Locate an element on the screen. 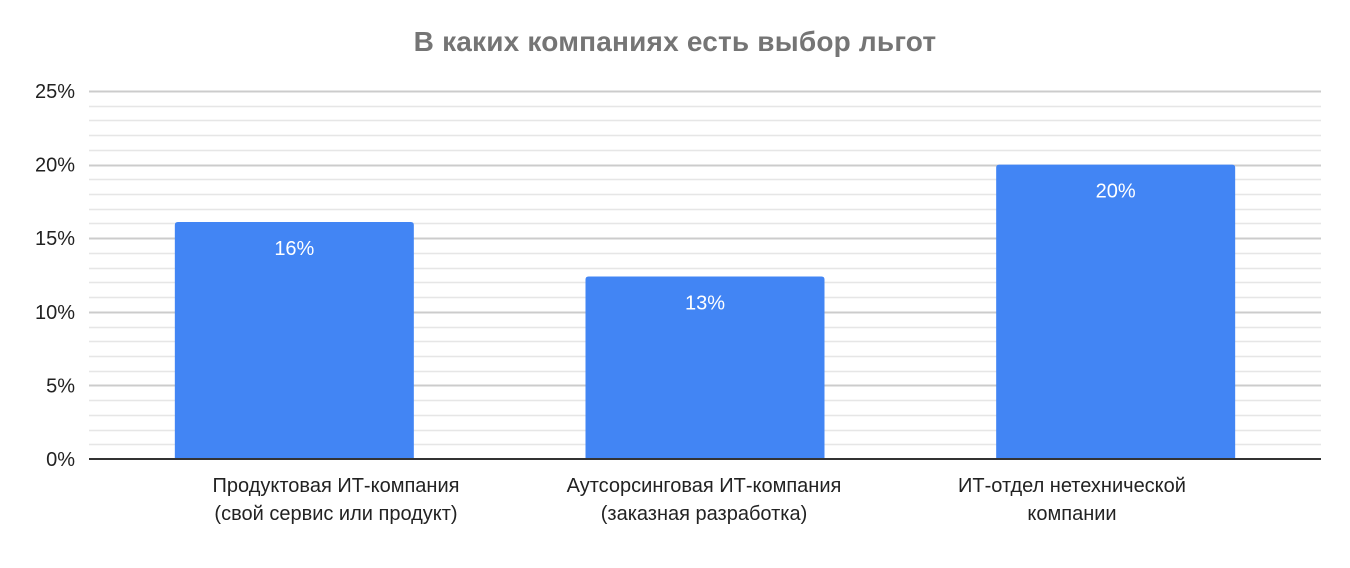 This screenshot has height=568, width=1350. x-label-line: ИТ-отдел нетехнической is located at coordinates (1072, 486).